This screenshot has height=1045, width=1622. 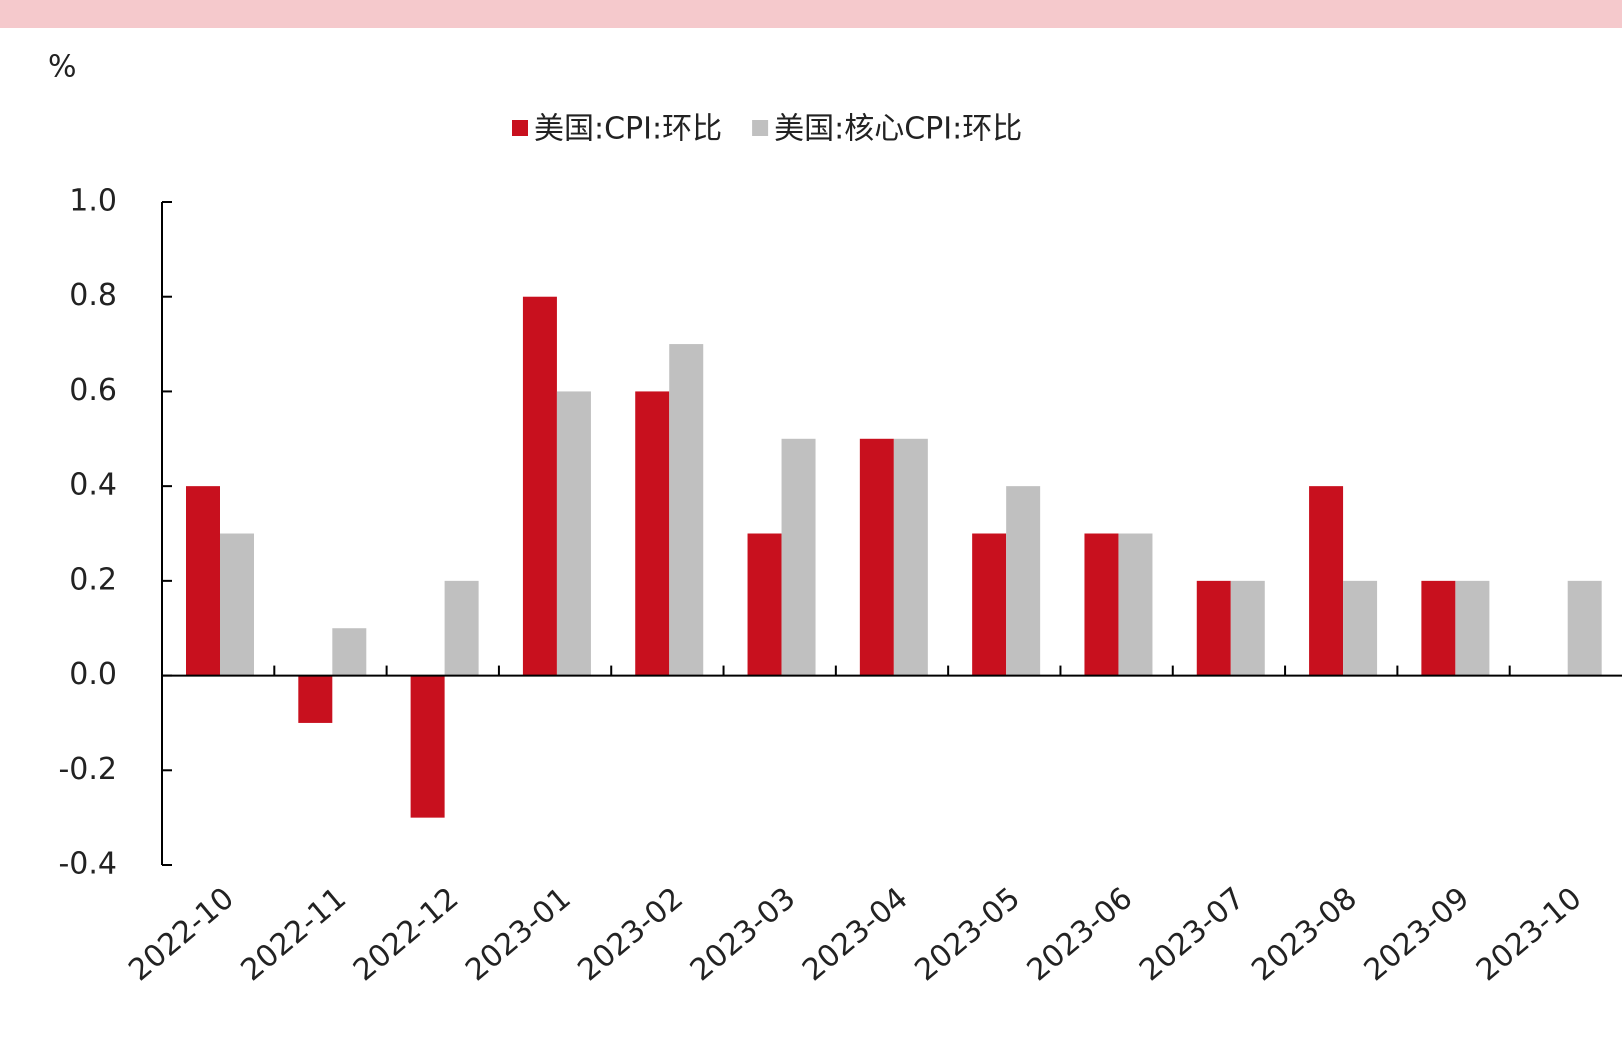 I want to click on y-tick-label: 0.0, so click(x=93, y=674).